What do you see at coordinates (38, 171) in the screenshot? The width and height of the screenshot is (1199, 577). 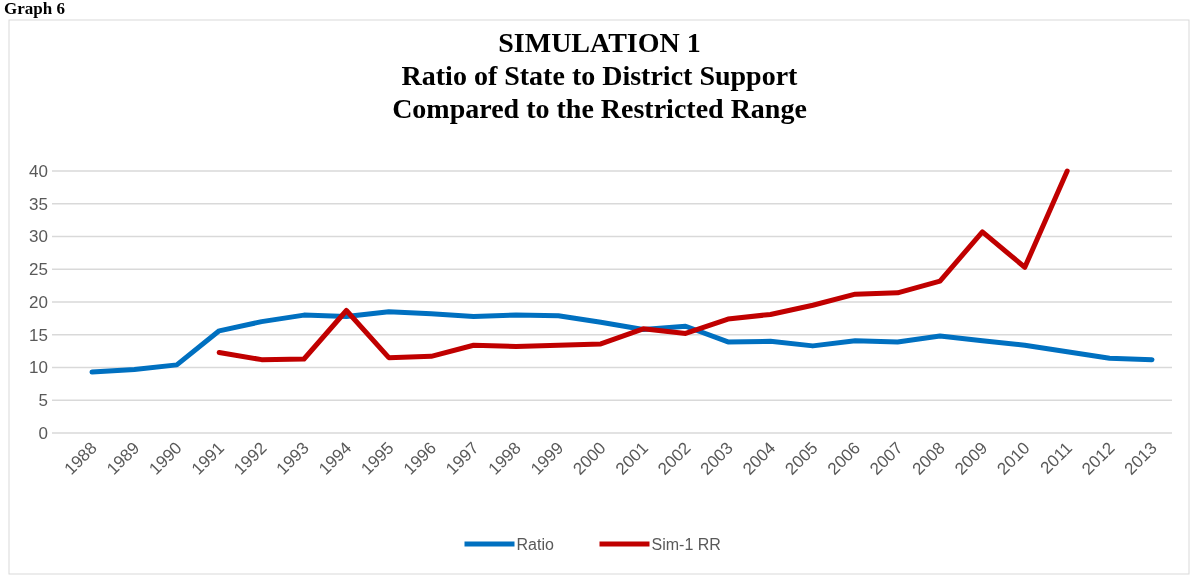 I see `y-tick-label: 40` at bounding box center [38, 171].